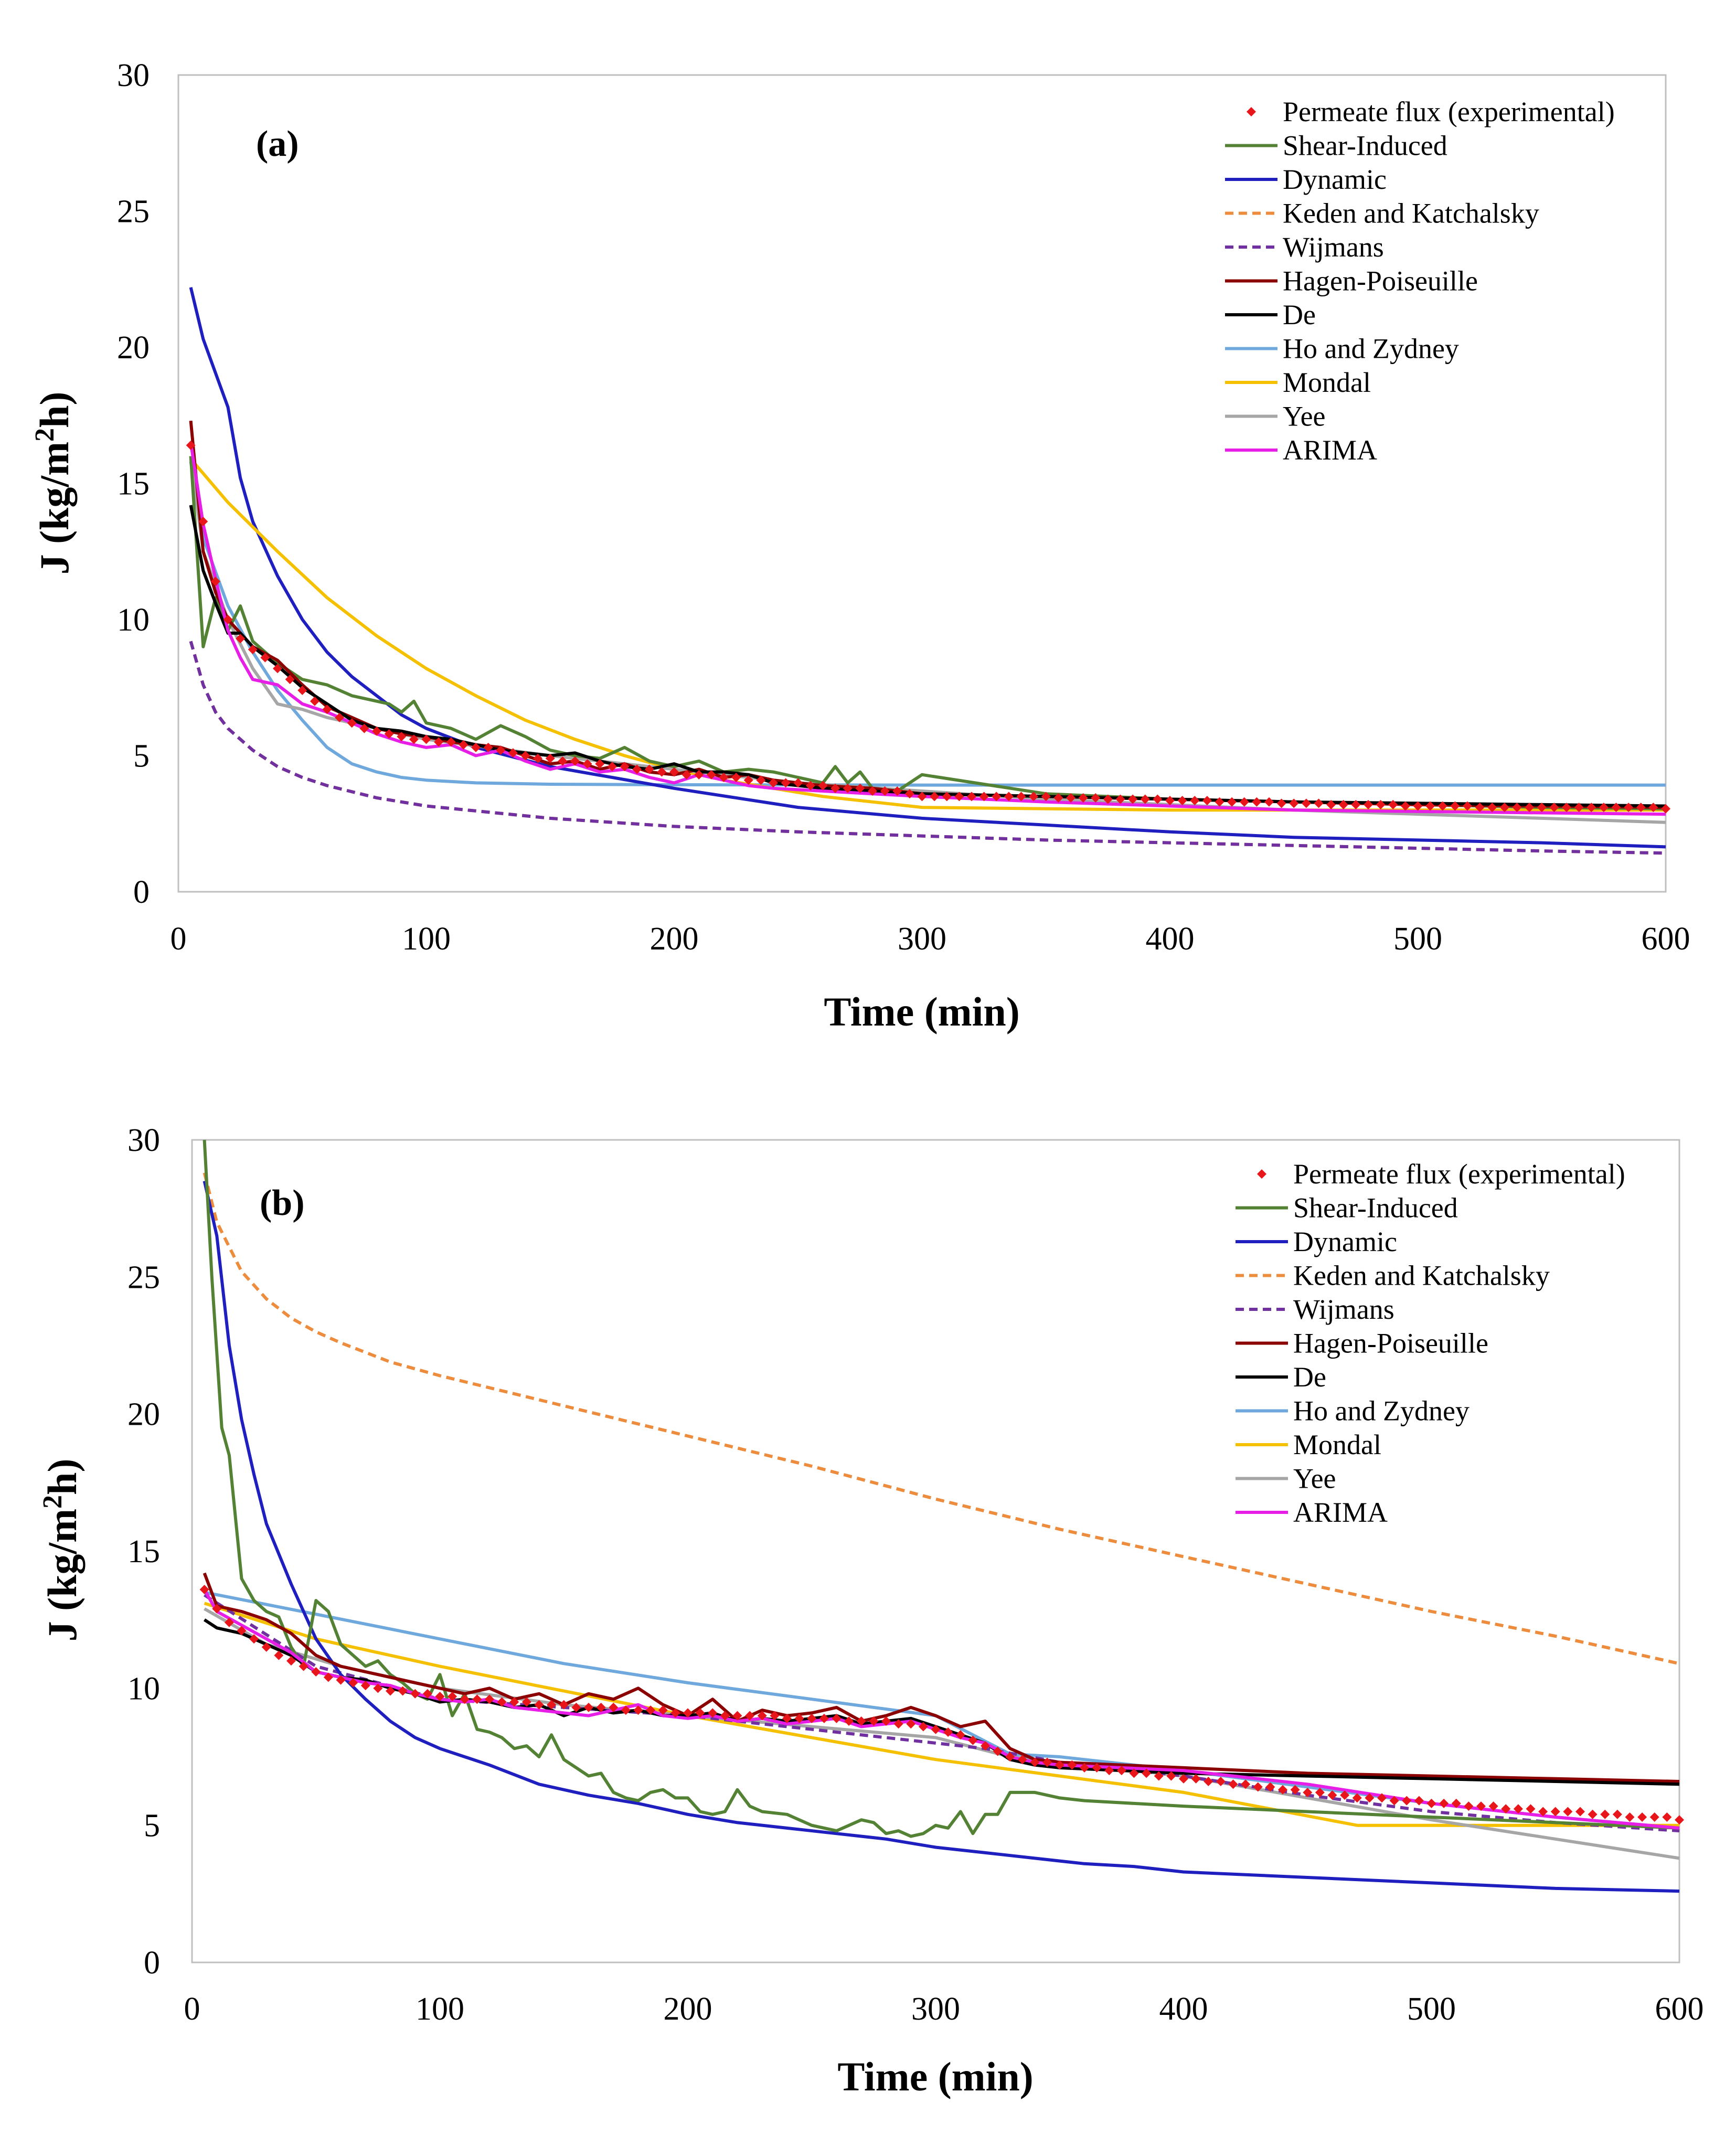 This screenshot has height=2156, width=1725. What do you see at coordinates (133, 212) in the screenshot?
I see `y-tick-label-a: 25` at bounding box center [133, 212].